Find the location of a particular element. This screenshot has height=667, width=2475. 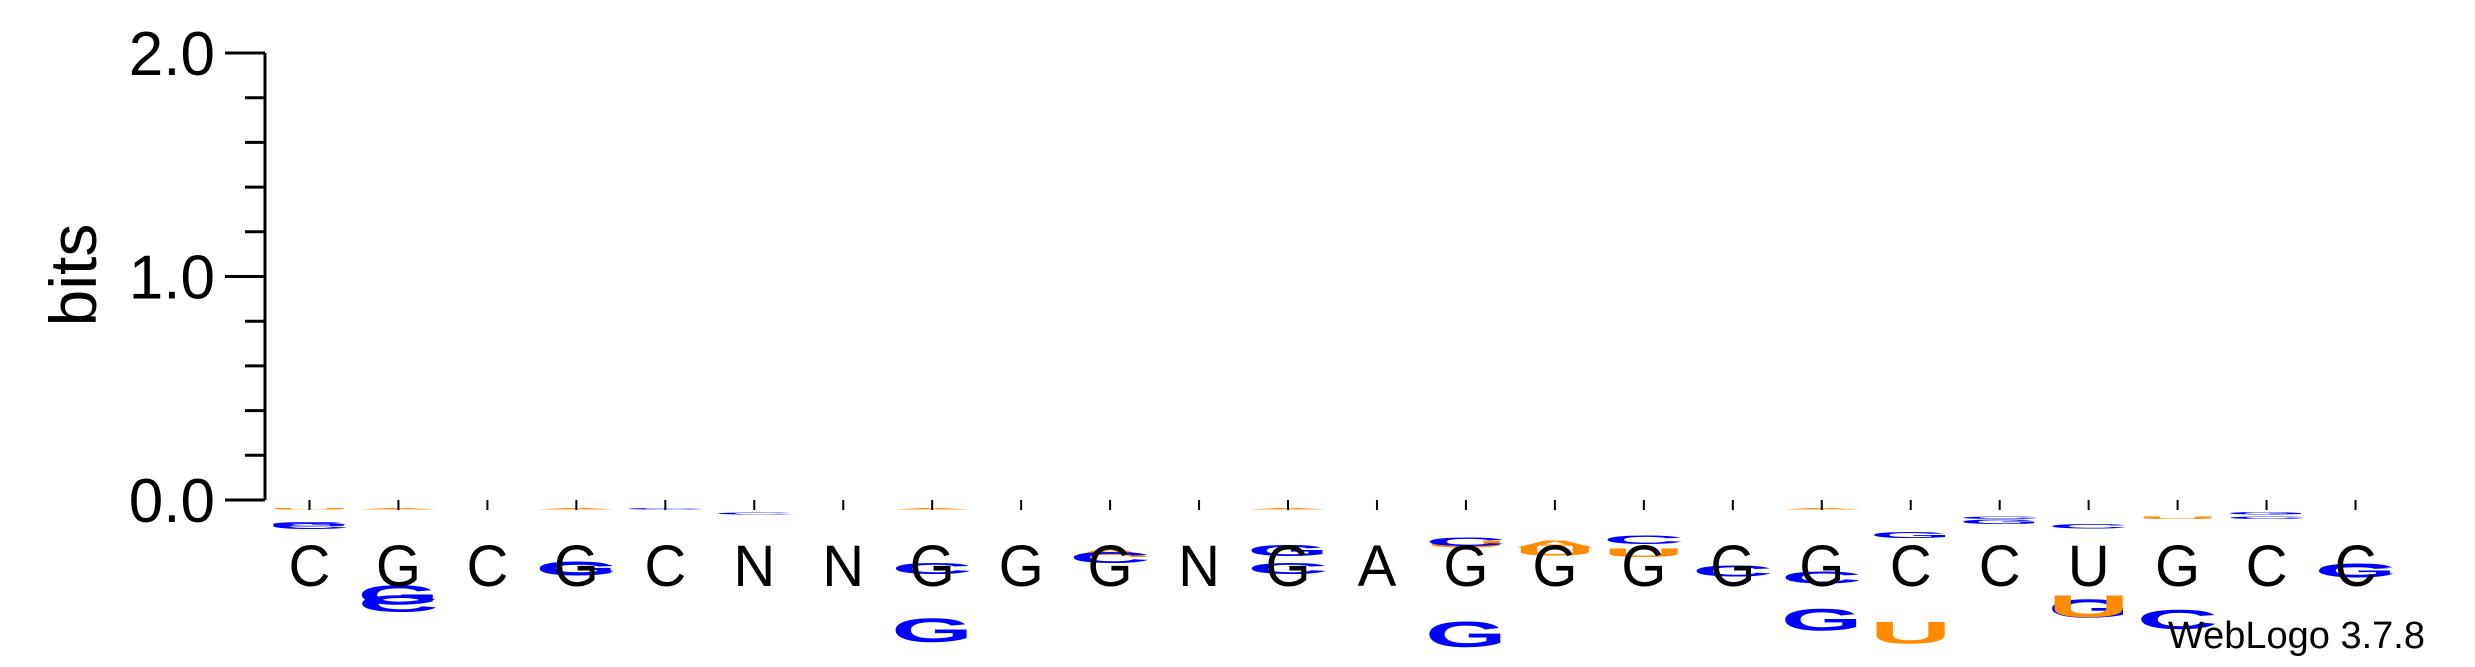

y-tick-label: 0.0 is located at coordinates (172, 501).